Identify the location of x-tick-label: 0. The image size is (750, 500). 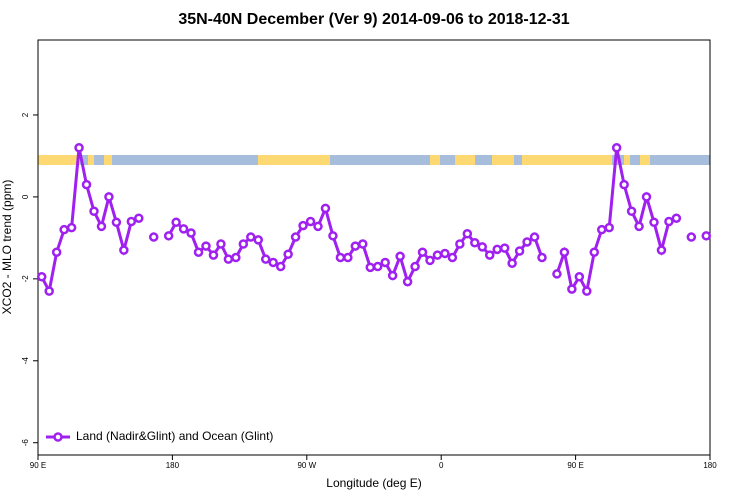
(441, 465).